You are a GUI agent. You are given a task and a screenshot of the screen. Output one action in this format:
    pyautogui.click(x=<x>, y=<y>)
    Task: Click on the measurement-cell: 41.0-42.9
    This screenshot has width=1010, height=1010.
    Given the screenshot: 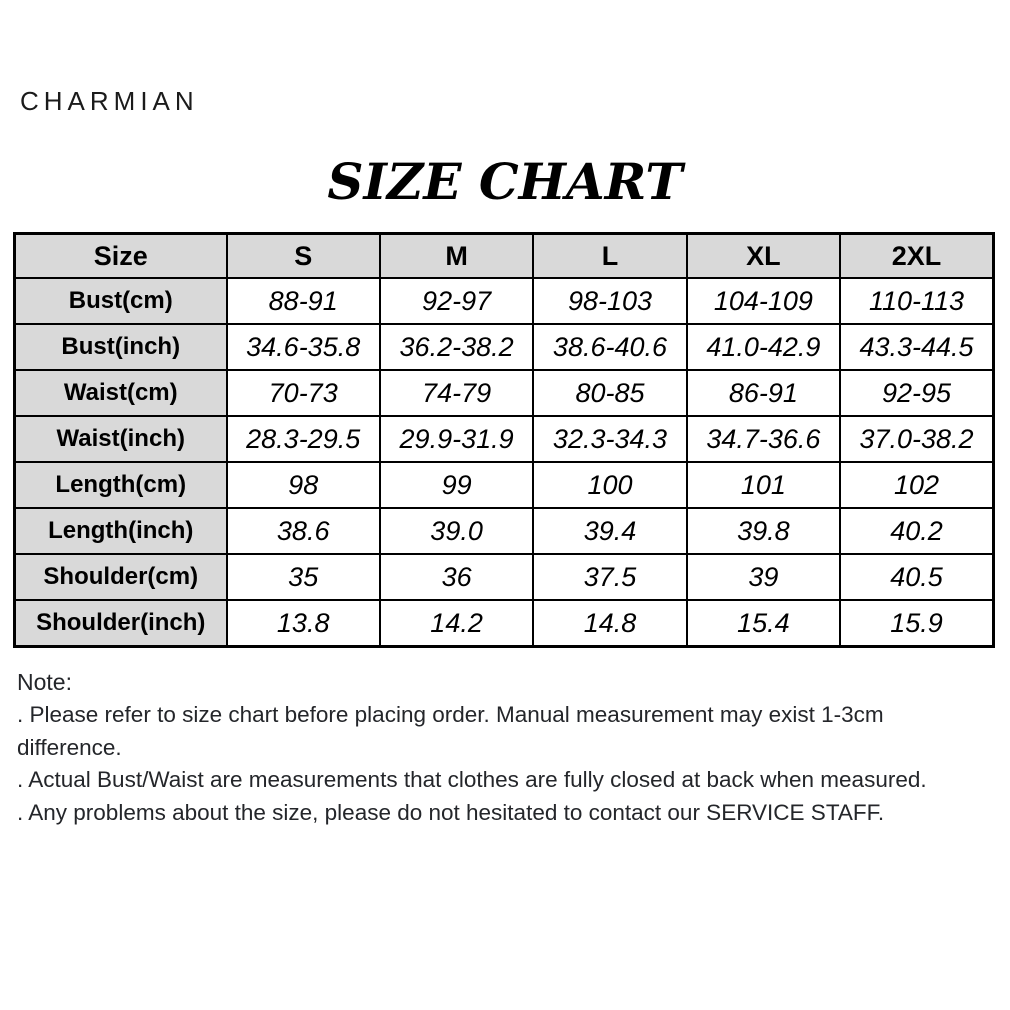 What is the action you would take?
    pyautogui.click(x=763, y=347)
    